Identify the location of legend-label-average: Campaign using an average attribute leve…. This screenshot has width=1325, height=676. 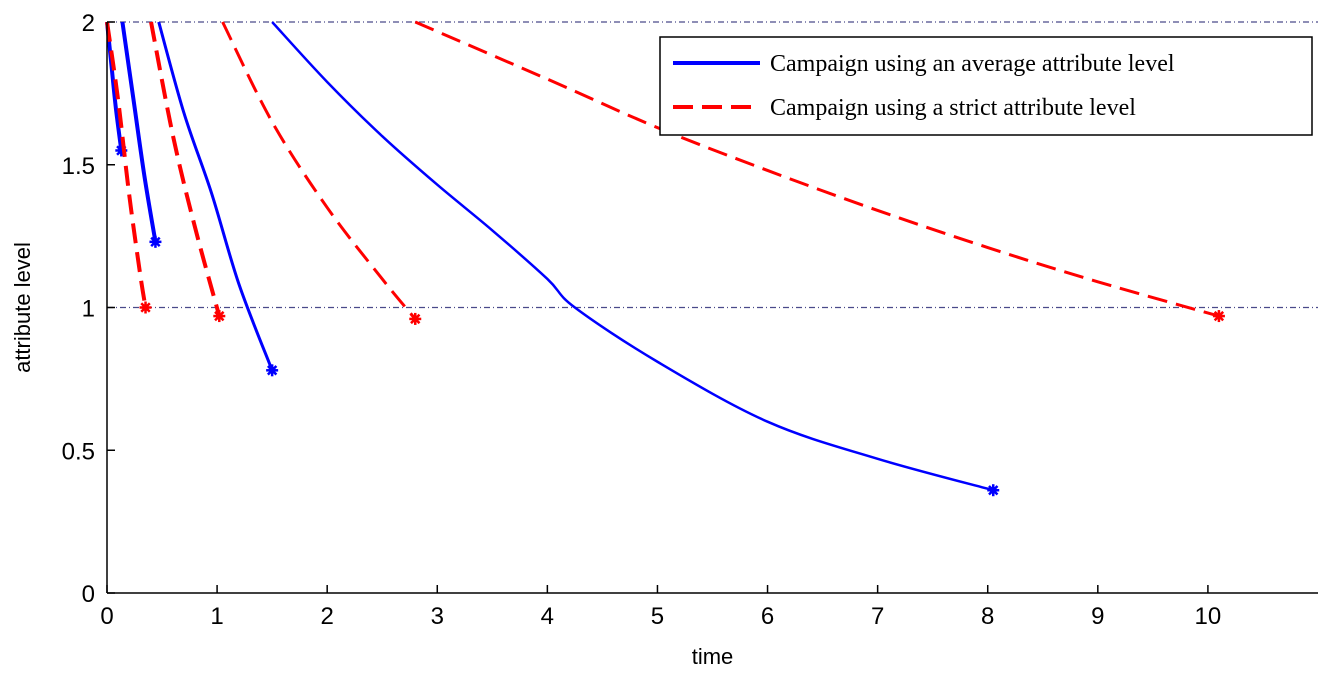
(972, 64).